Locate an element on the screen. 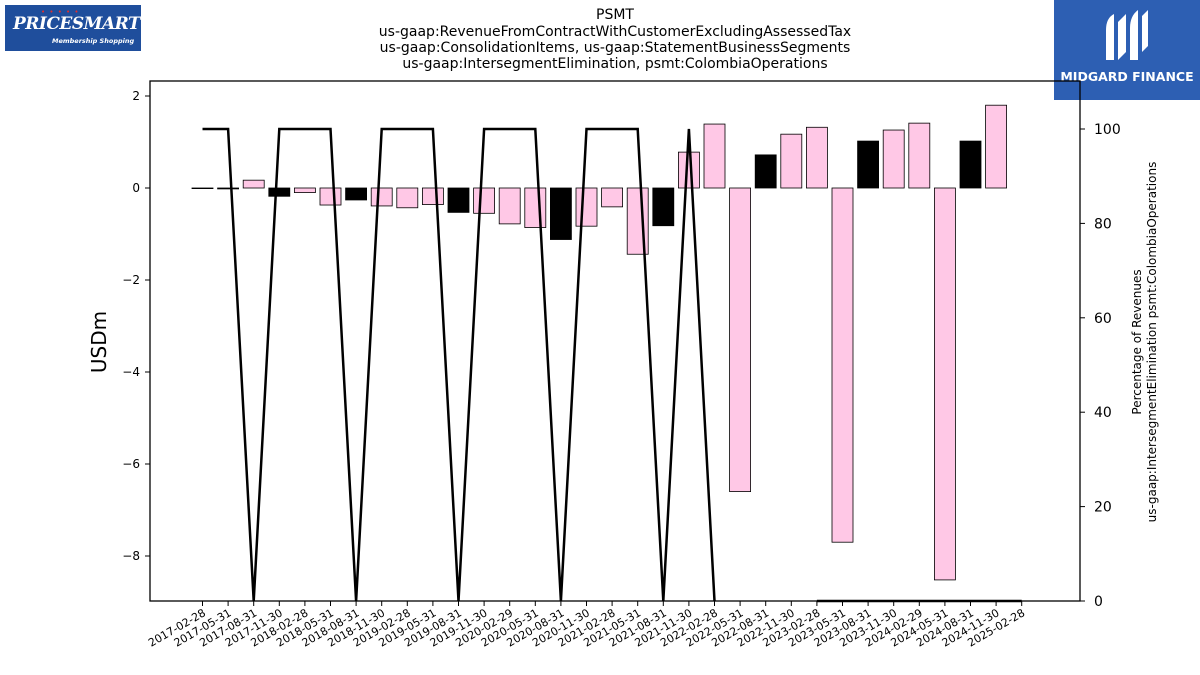 The width and height of the screenshot is (1200, 675). y-tick-label: −2 is located at coordinates (131, 280).